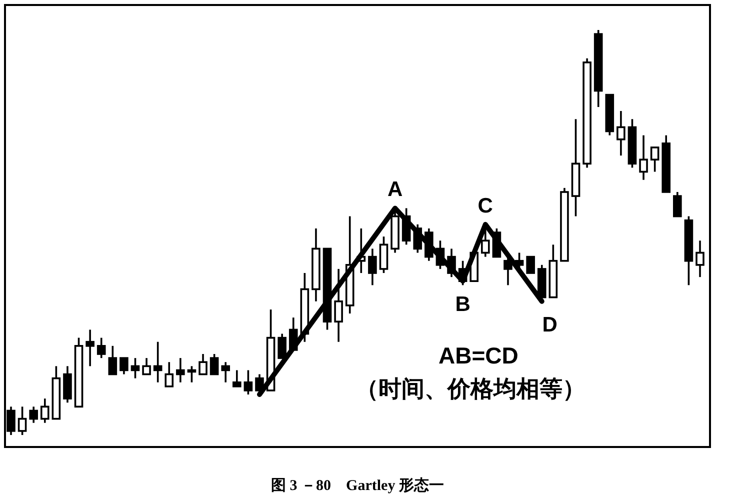  I want to click on annotation: D, so click(550, 324).